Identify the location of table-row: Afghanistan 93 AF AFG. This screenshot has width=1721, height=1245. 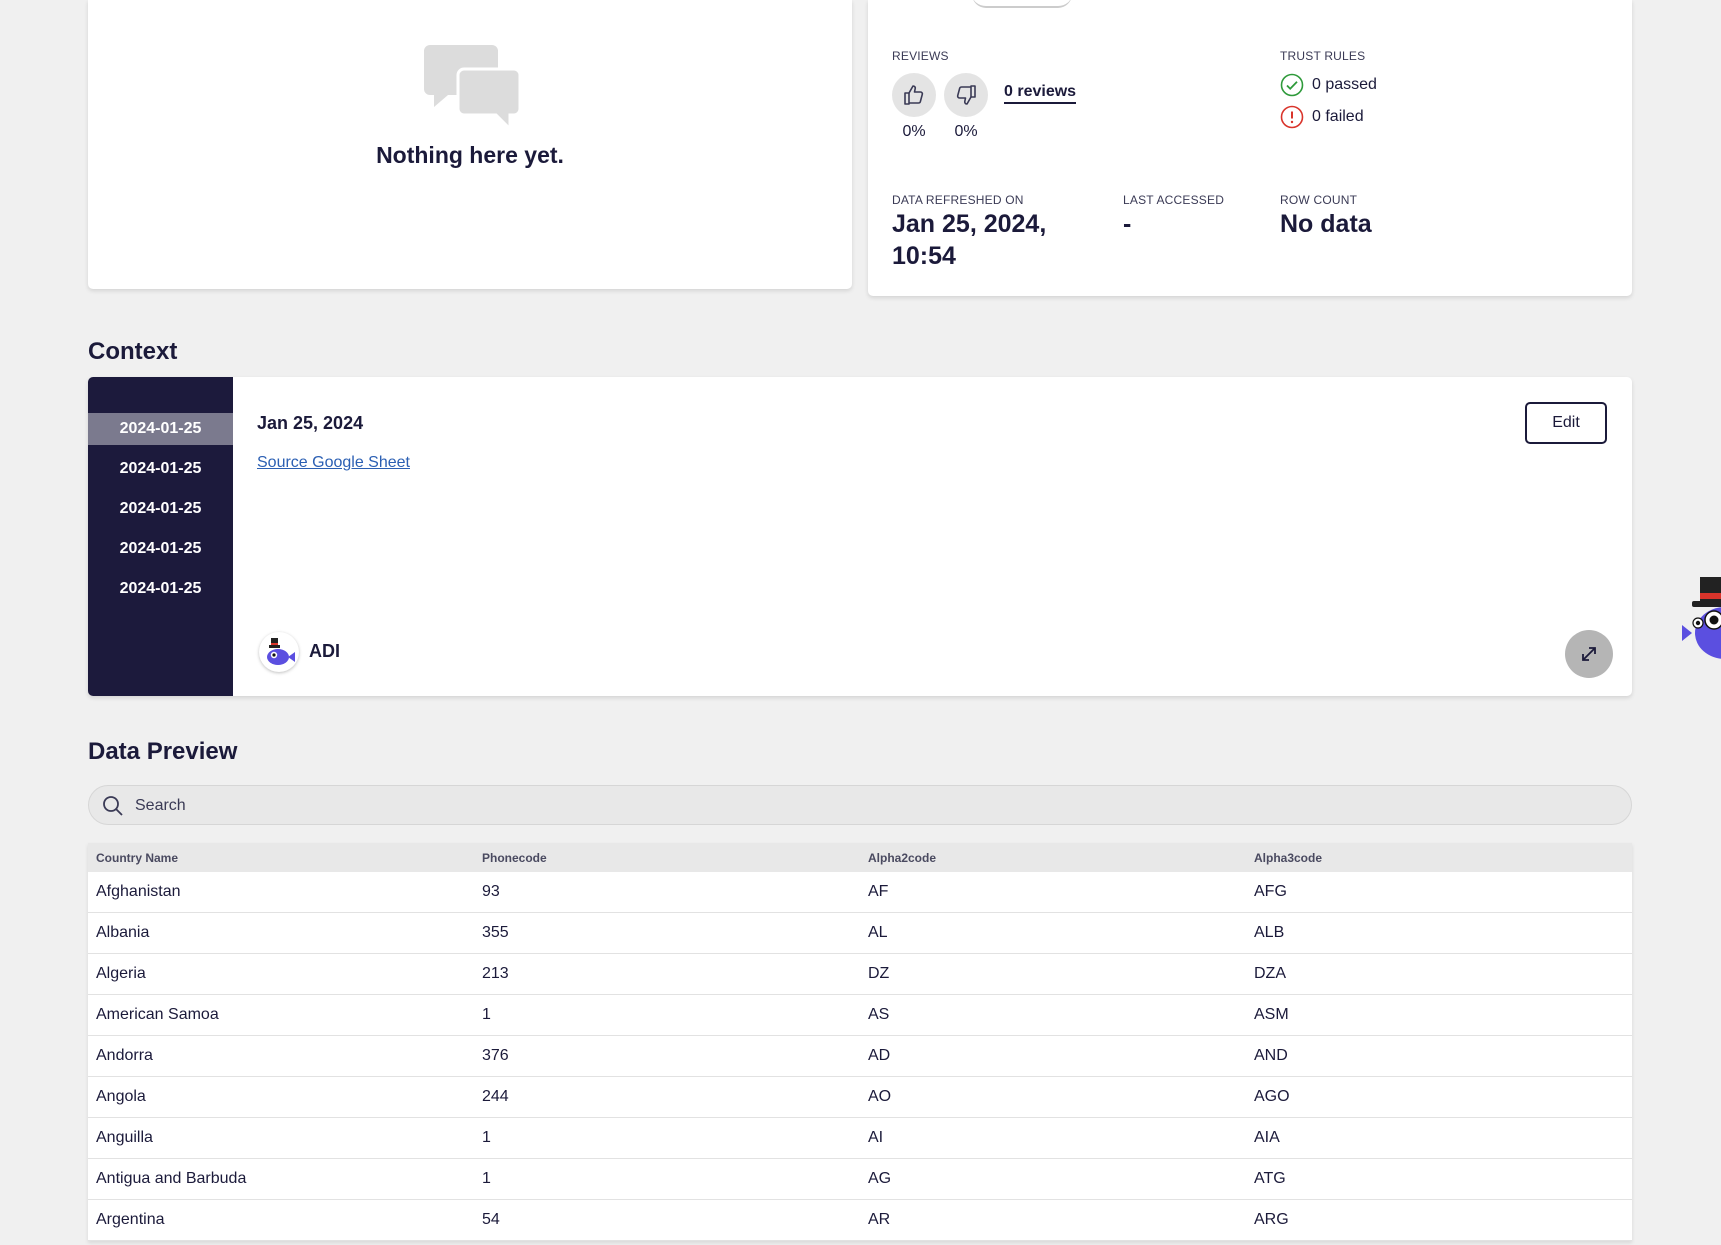
(860, 892).